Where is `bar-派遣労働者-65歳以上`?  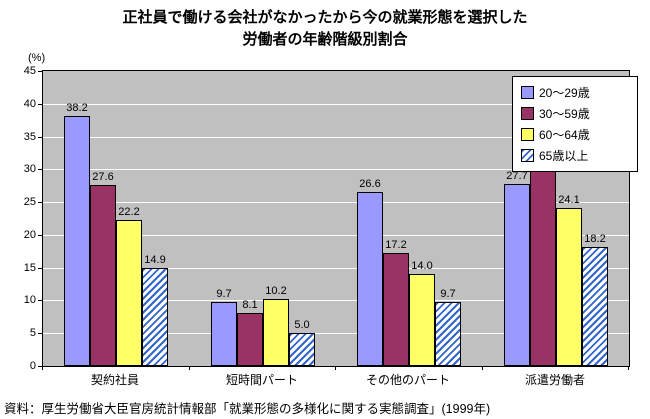 bar-派遣労働者-65歳以上 is located at coordinates (595, 306).